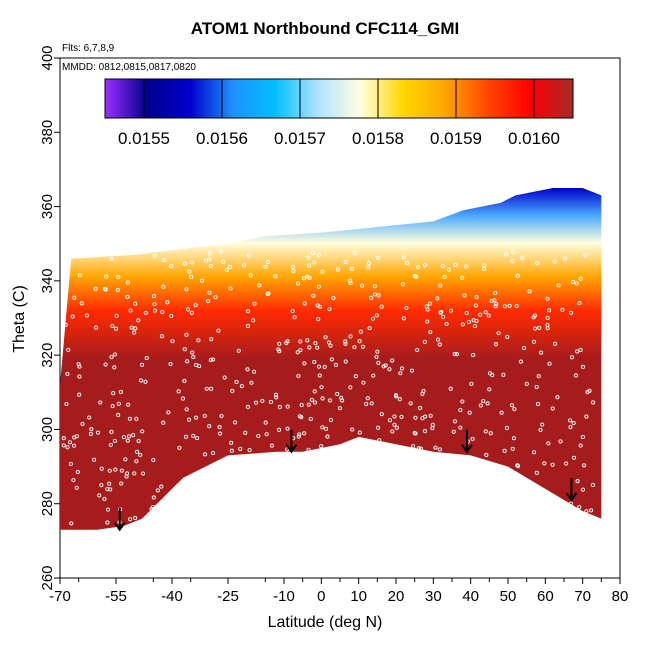 The height and width of the screenshot is (650, 650). What do you see at coordinates (571, 497) in the screenshot?
I see `arrow-head` at bounding box center [571, 497].